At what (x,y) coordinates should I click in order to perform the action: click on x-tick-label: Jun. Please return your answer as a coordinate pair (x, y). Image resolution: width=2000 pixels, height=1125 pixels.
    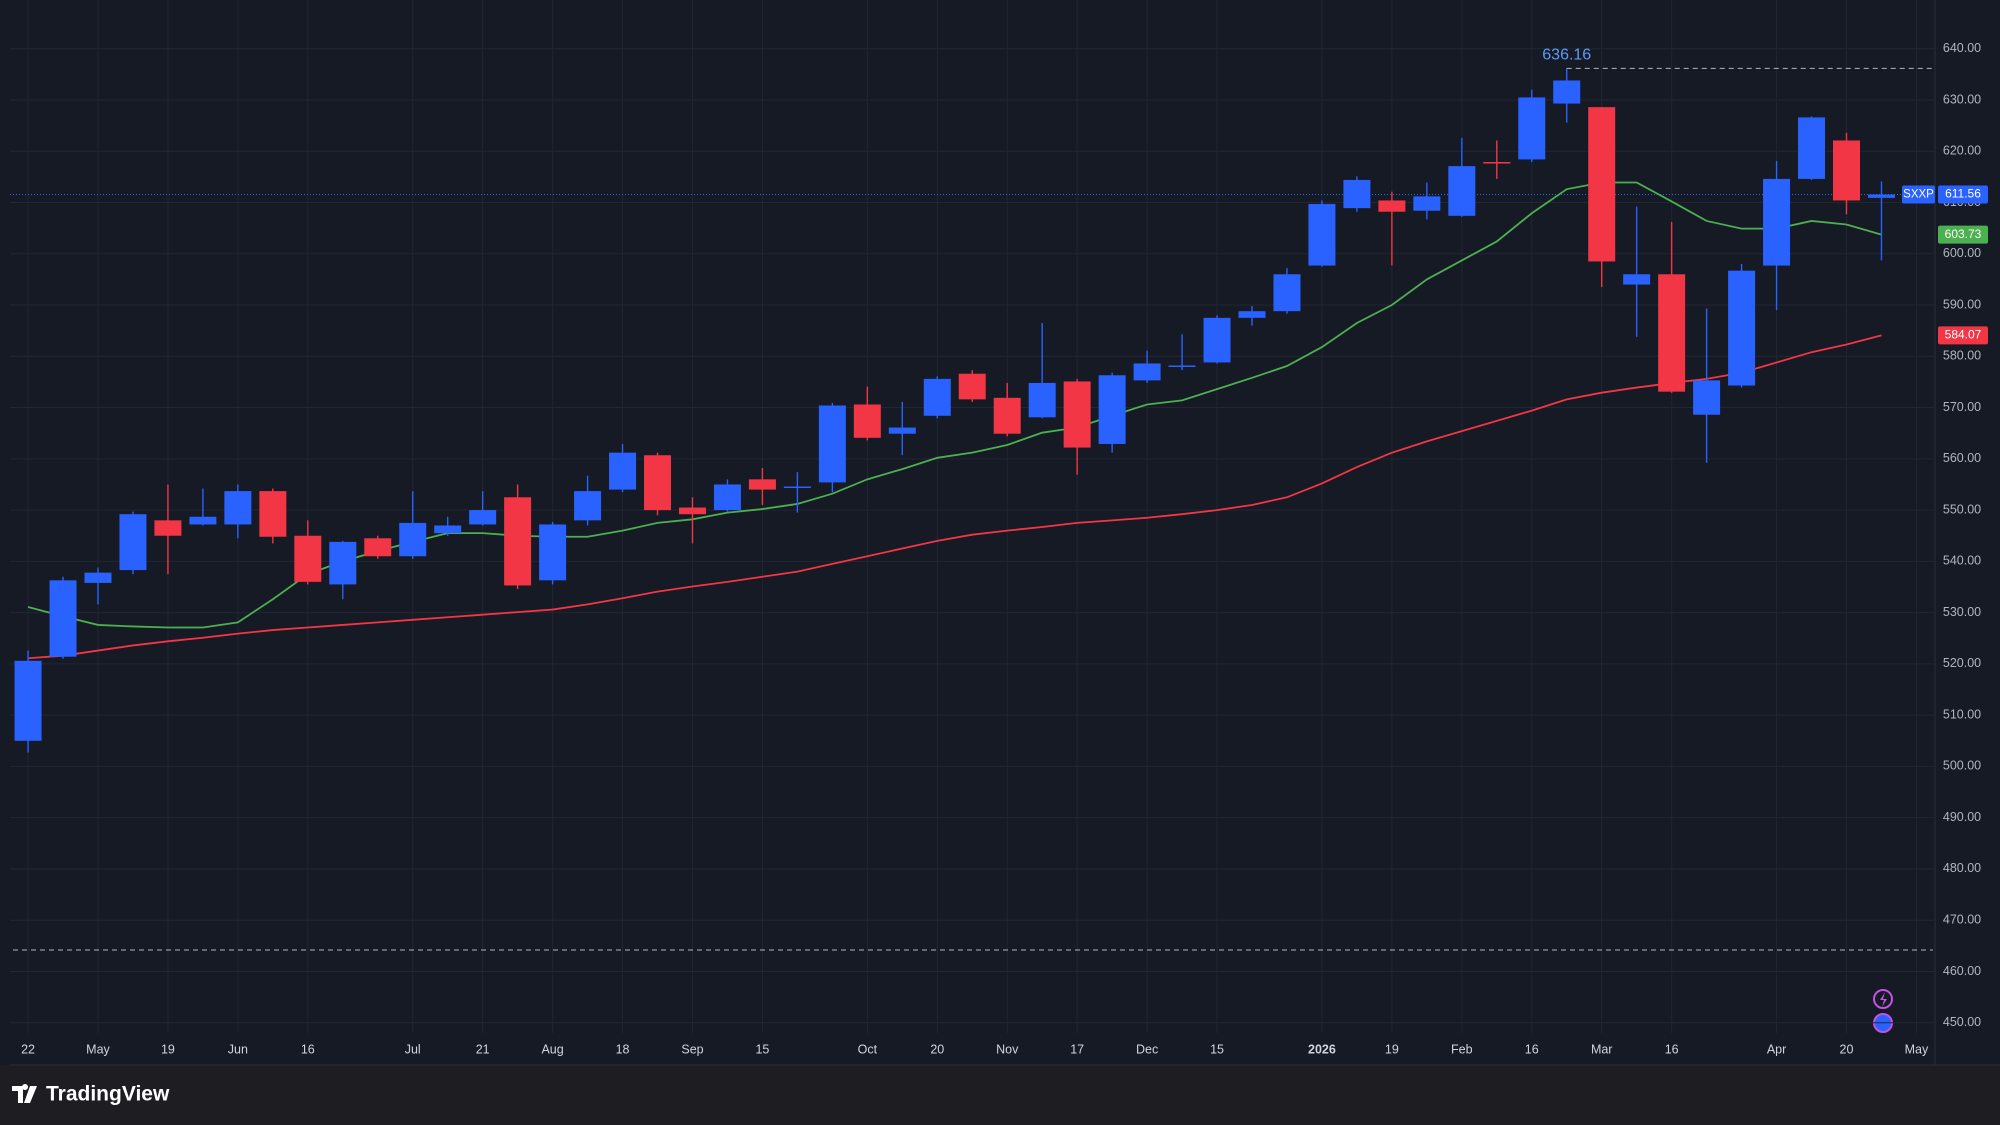
    Looking at the image, I should click on (238, 1049).